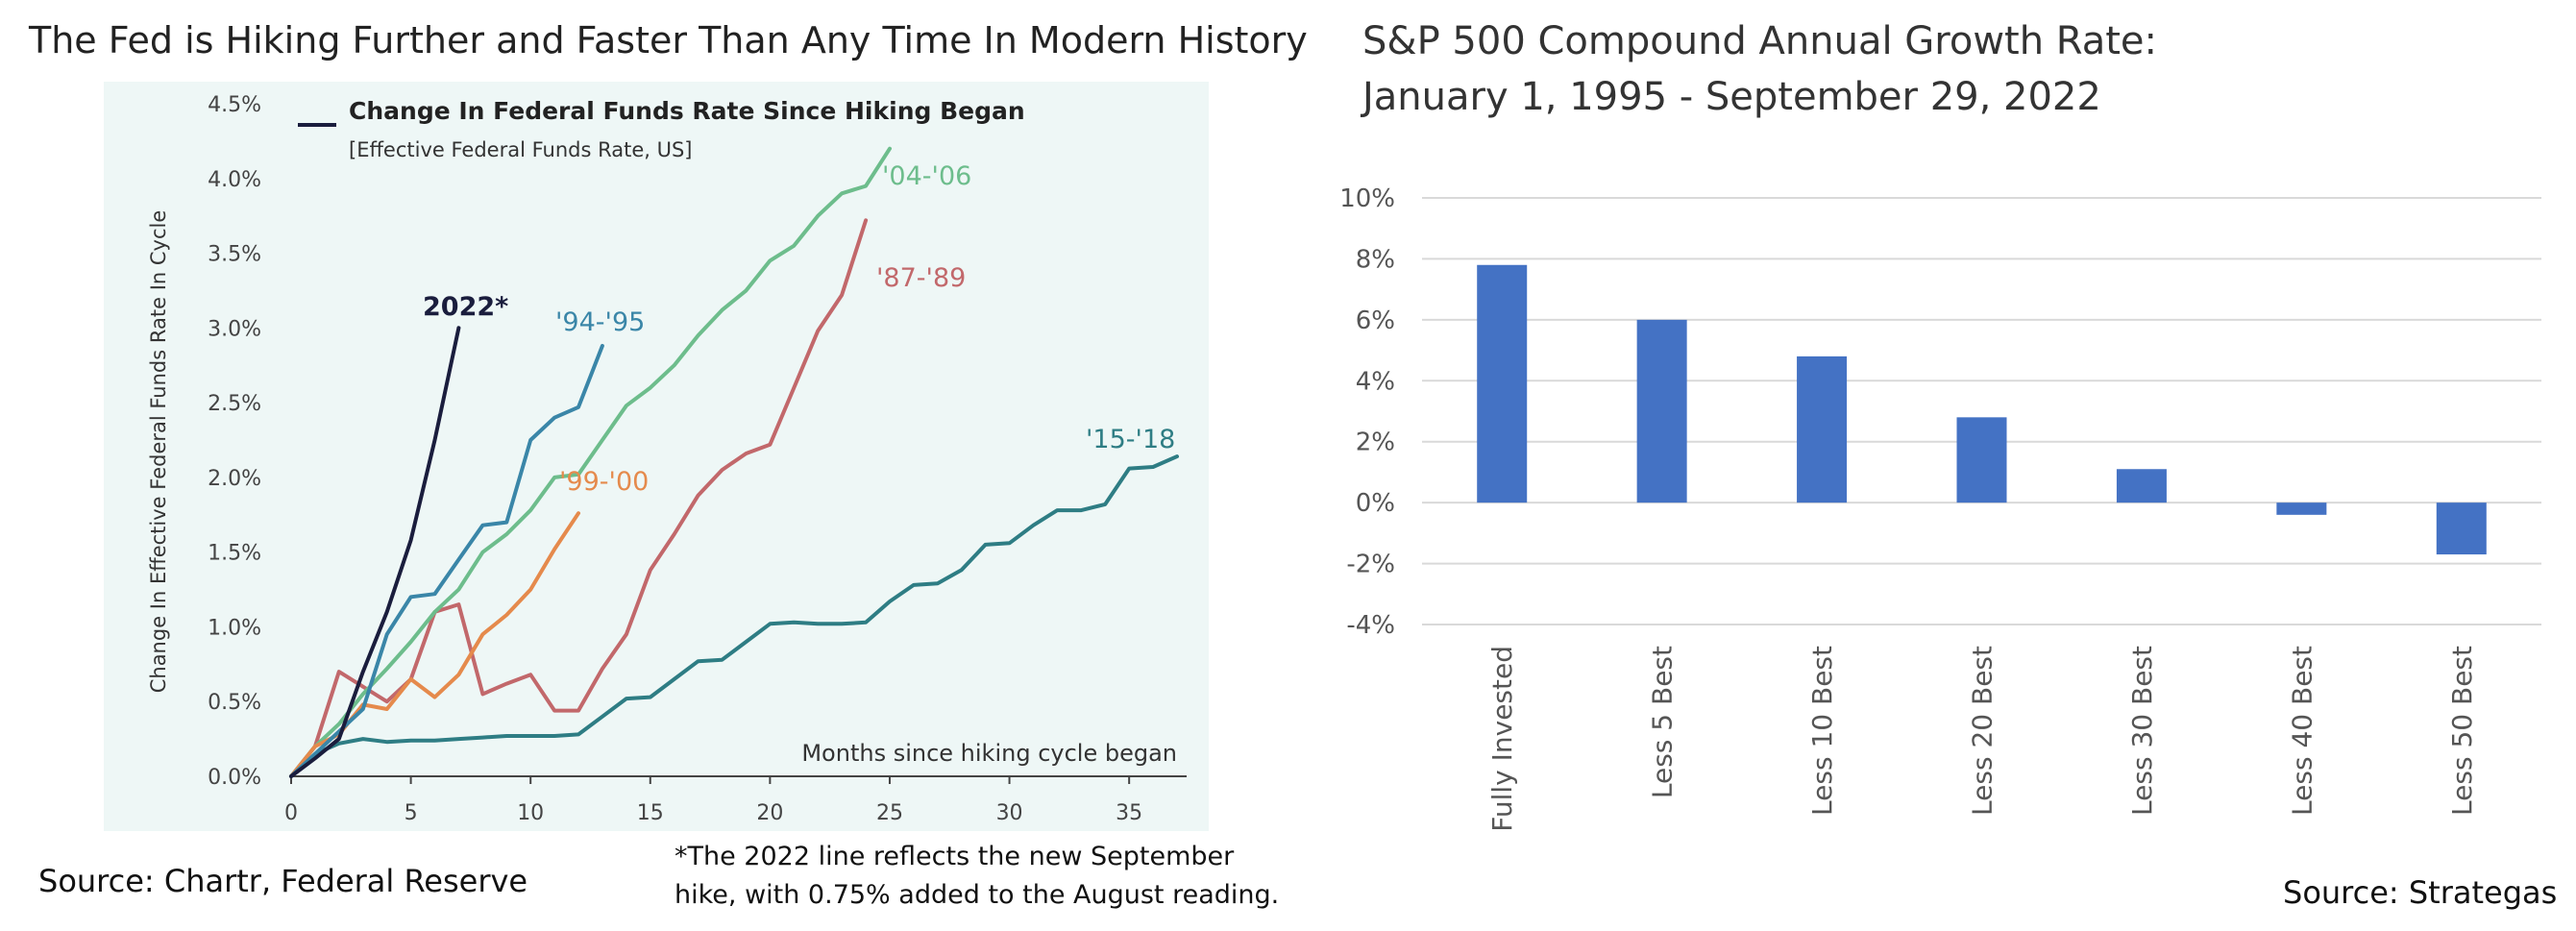  I want to click on x-tick-label: 10, so click(530, 813).